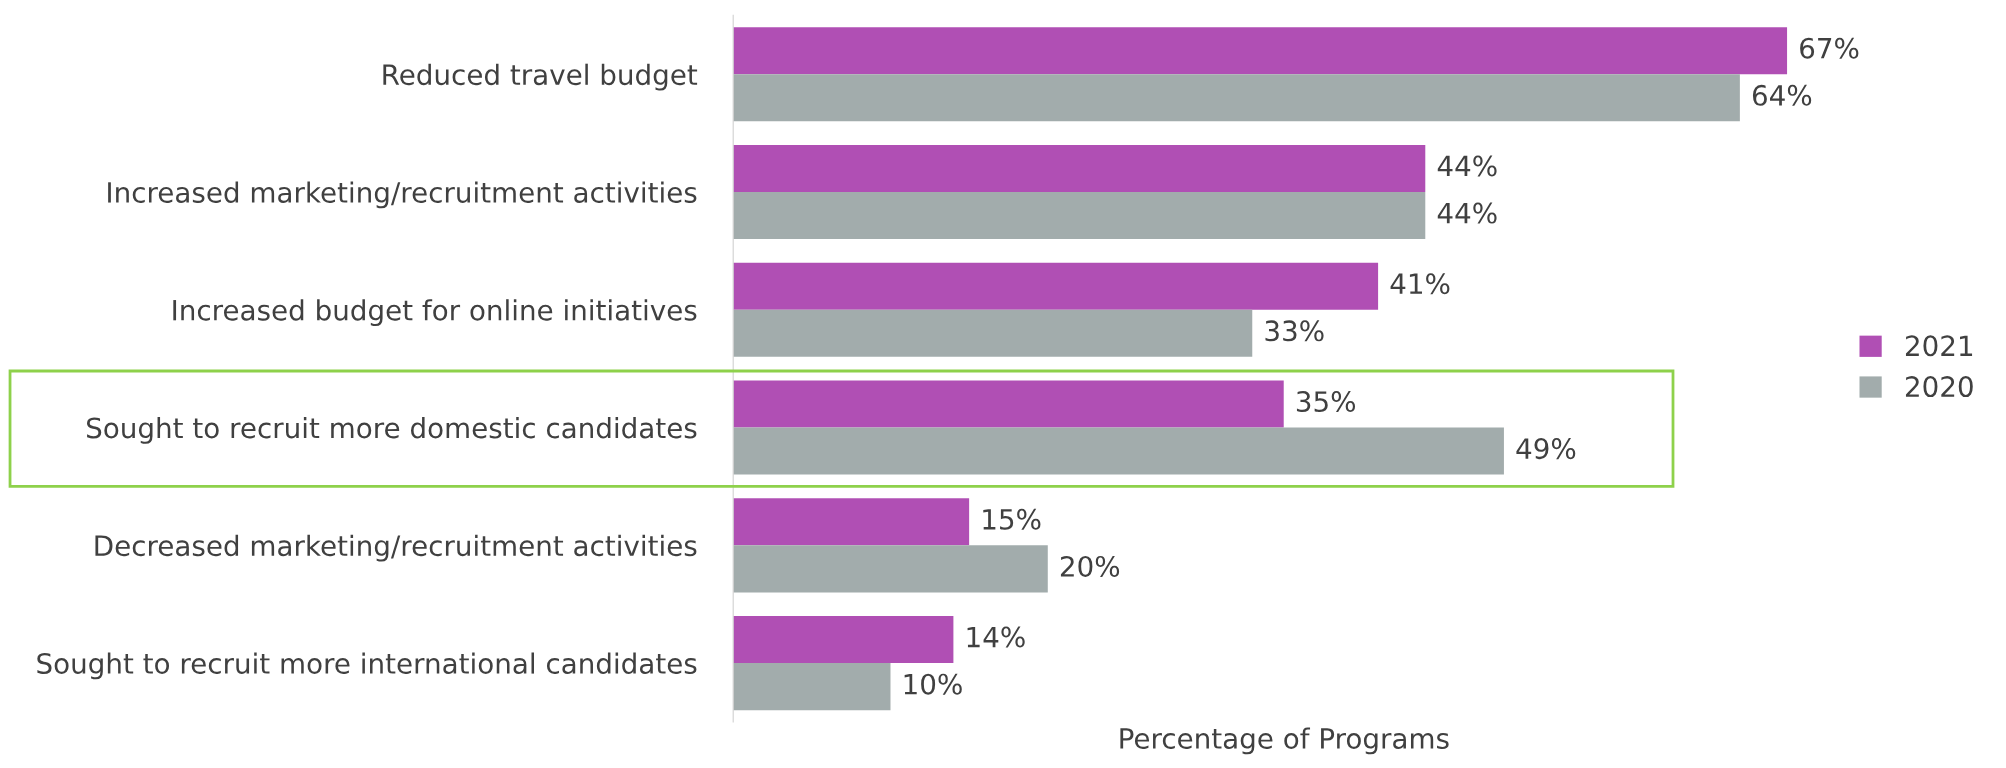 Image resolution: width=2006 pixels, height=768 pixels. Describe the element at coordinates (1939, 346) in the screenshot. I see `legend-label: 2021` at that location.